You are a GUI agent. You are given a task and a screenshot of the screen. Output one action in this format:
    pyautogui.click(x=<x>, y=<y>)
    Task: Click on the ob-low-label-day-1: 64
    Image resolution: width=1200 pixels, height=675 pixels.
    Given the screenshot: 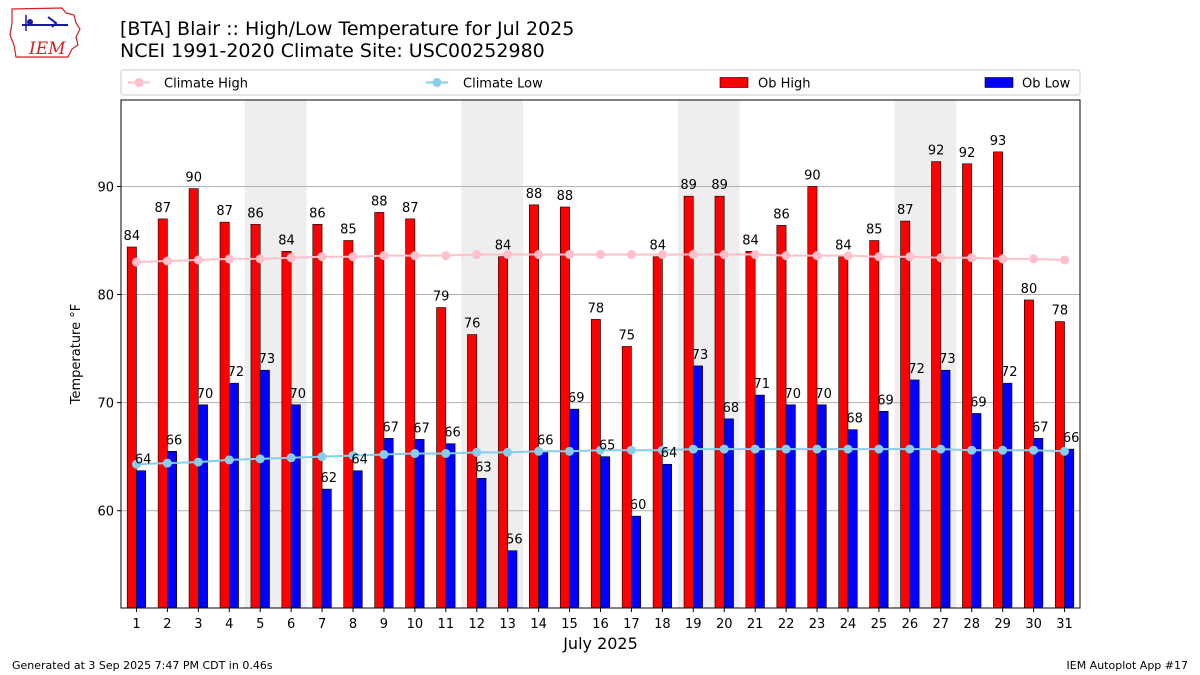 What is the action you would take?
    pyautogui.click(x=143, y=460)
    